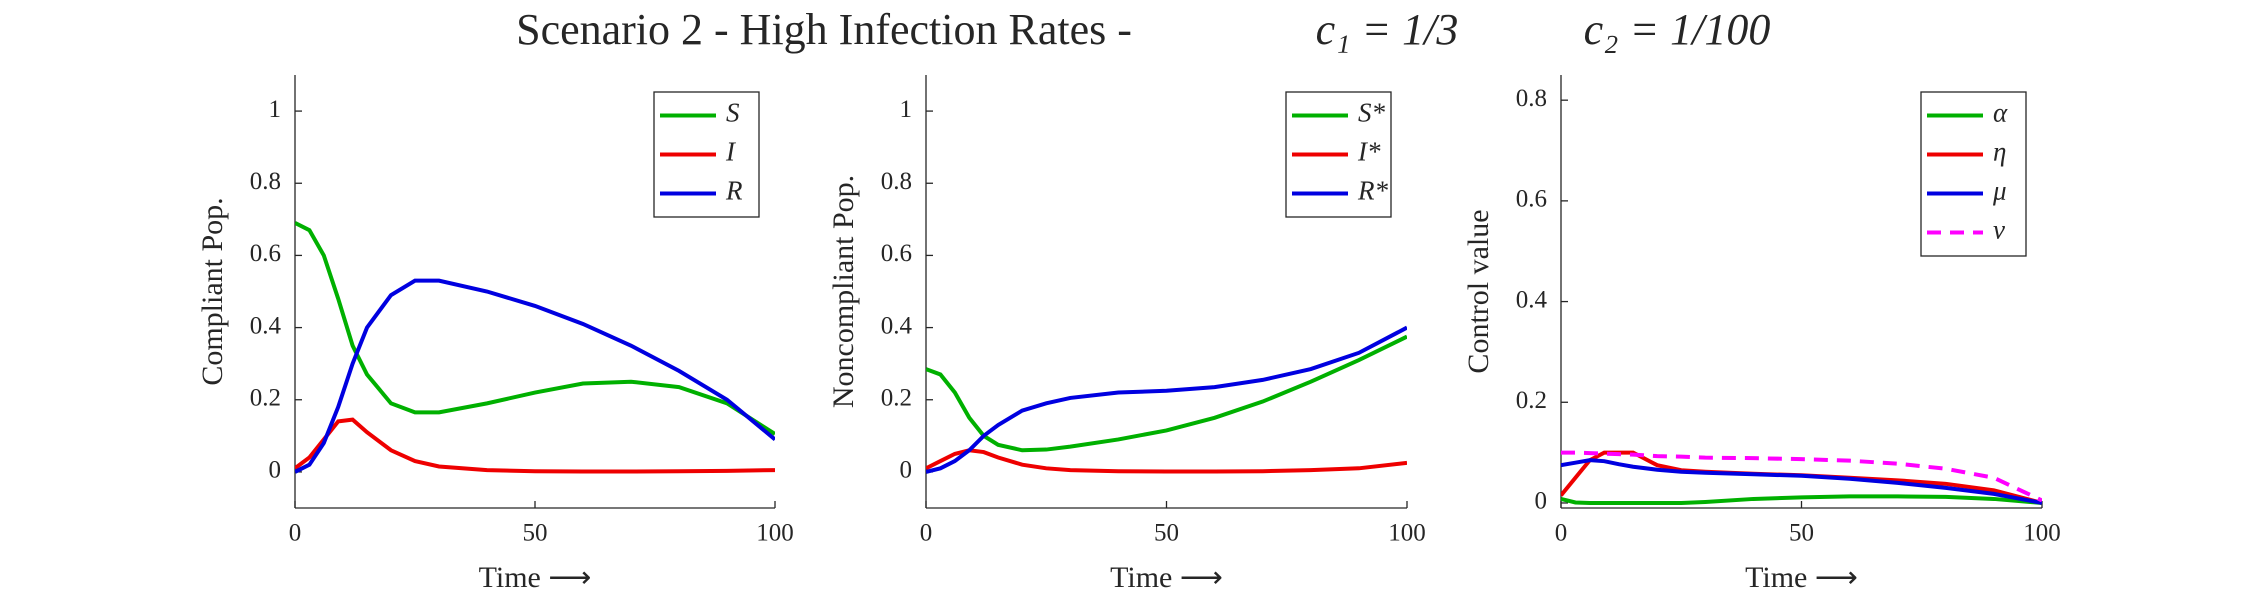 The height and width of the screenshot is (600, 2250). Describe the element at coordinates (1999, 230) in the screenshot. I see `legend-label: ν` at that location.